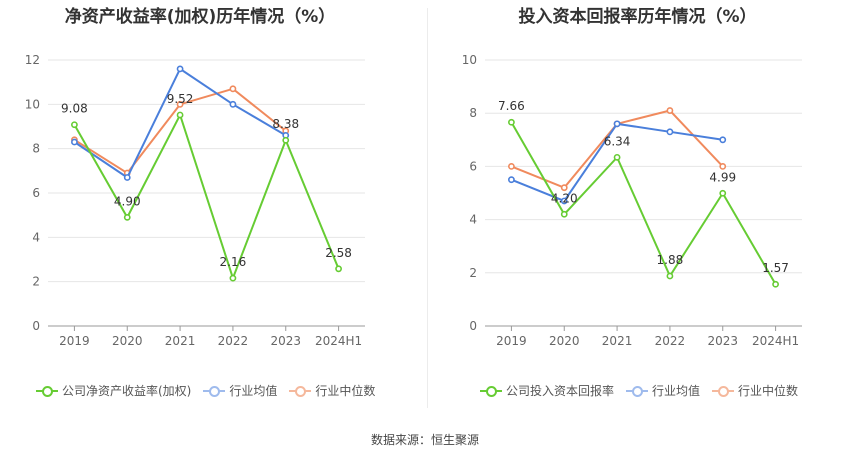  I want to click on legend-company-roe: 公司净资产收益率(加权), so click(113, 390).